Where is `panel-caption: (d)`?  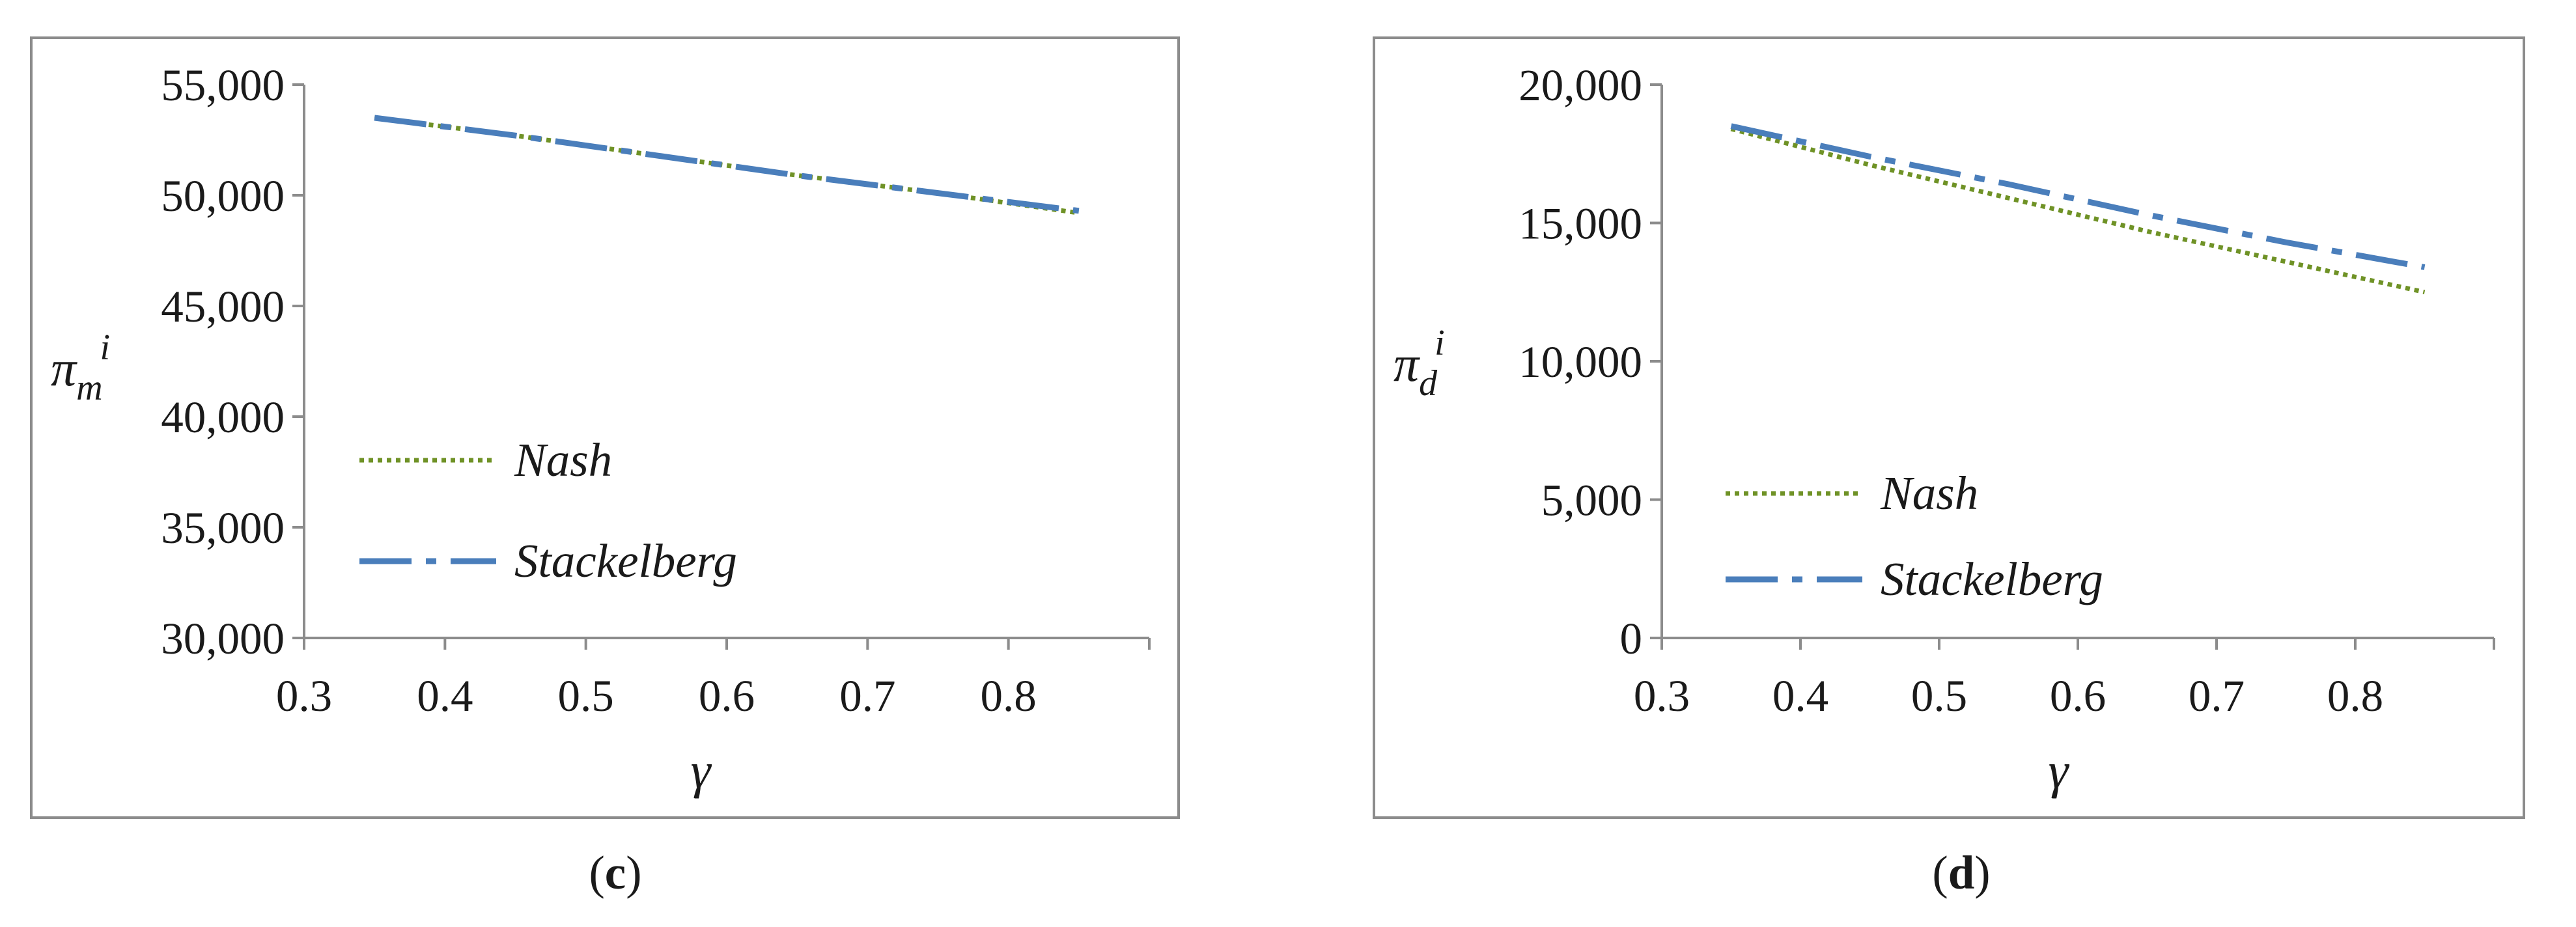 panel-caption: (d) is located at coordinates (1961, 872).